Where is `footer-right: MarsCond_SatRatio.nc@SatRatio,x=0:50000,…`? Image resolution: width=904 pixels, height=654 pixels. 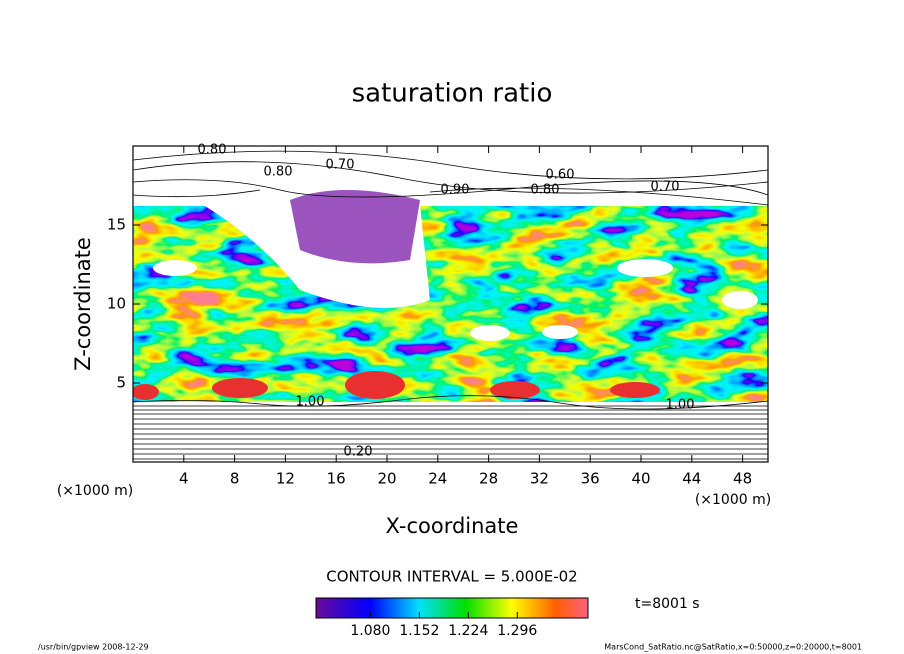
footer-right: MarsCond_SatRatio.nc@SatRatio,x=0:50000,… is located at coordinates (733, 647).